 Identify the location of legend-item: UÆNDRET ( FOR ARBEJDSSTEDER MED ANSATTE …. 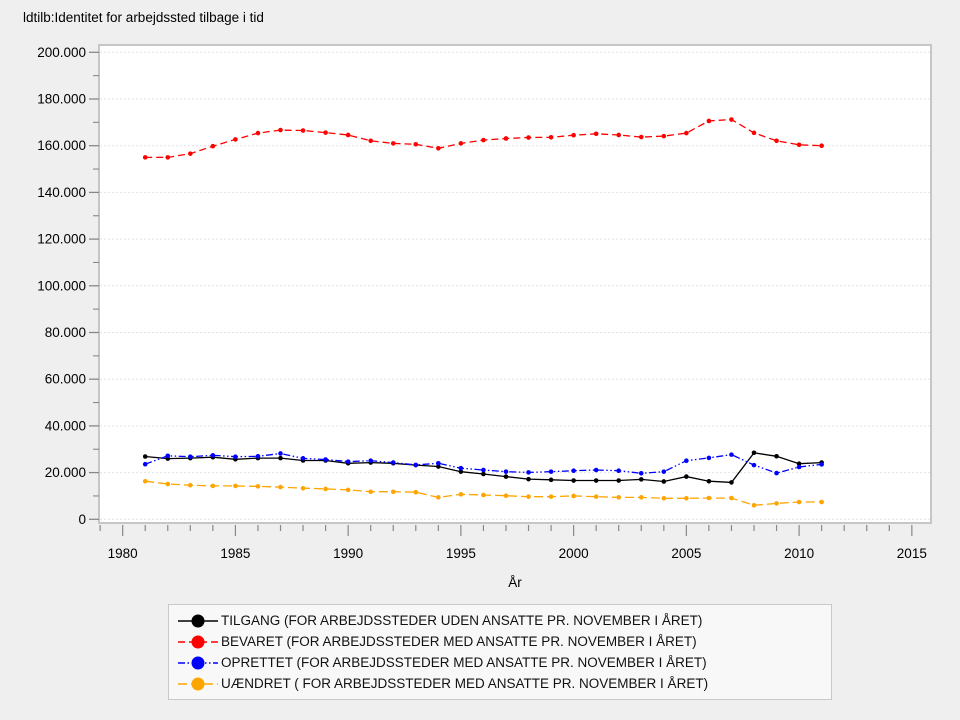
(504, 684).